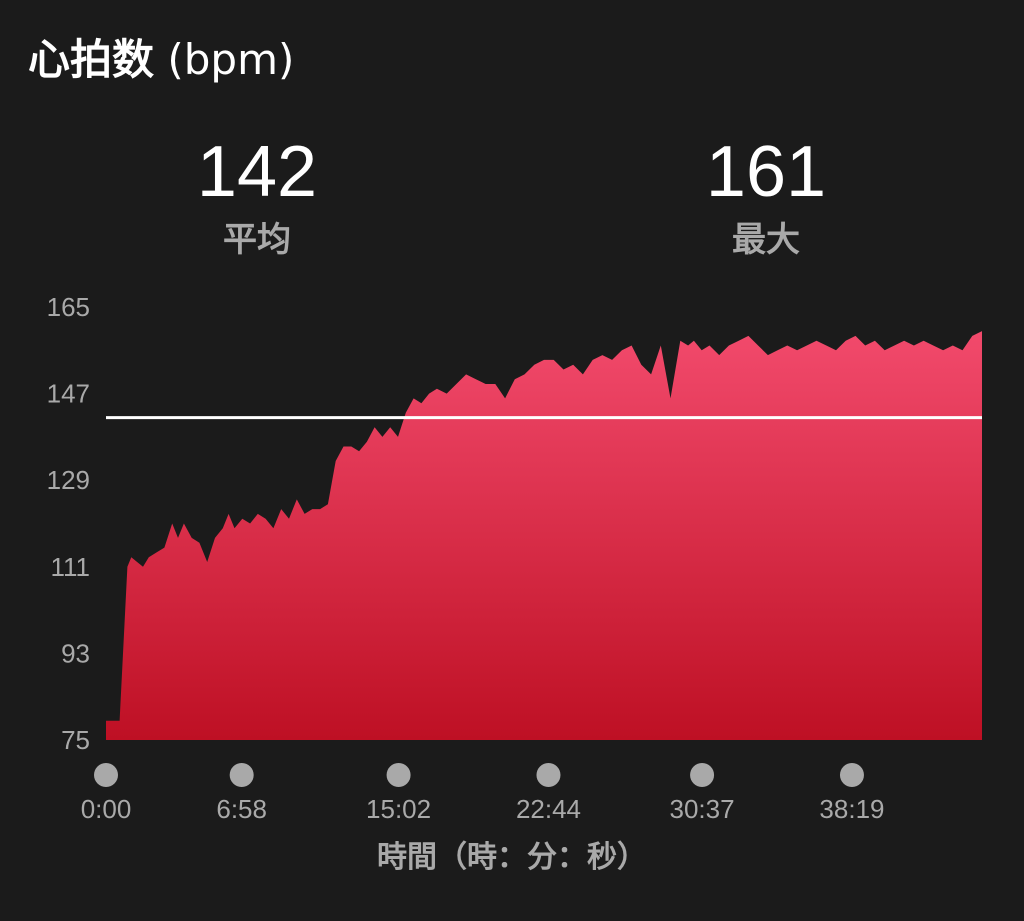 This screenshot has width=1024, height=921. I want to click on y-tick-label: 93, so click(75, 653).